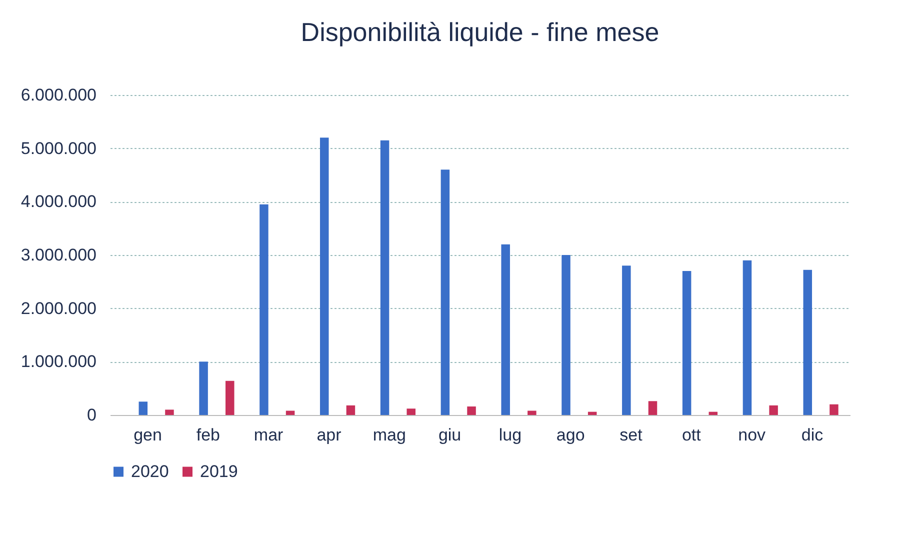 The width and height of the screenshot is (909, 557). What do you see at coordinates (329, 435) in the screenshot?
I see `x-tick-label: apr` at bounding box center [329, 435].